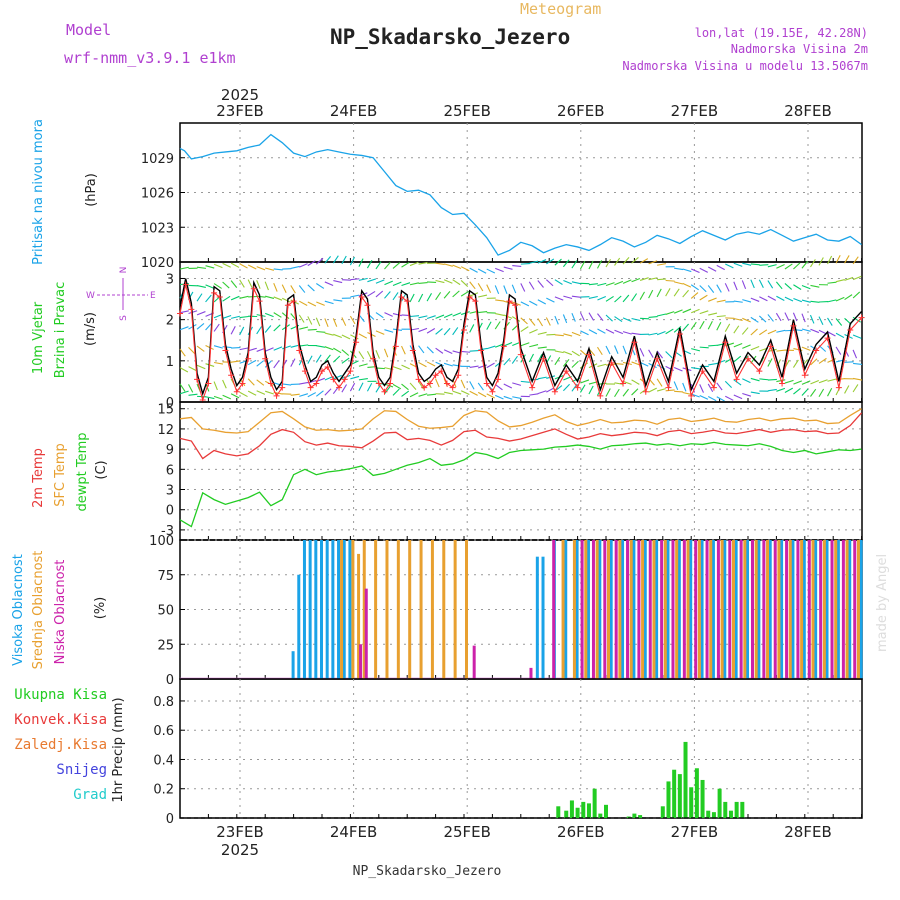  Describe the element at coordinates (240, 850) in the screenshot. I see `year-bottom: 2025` at that location.